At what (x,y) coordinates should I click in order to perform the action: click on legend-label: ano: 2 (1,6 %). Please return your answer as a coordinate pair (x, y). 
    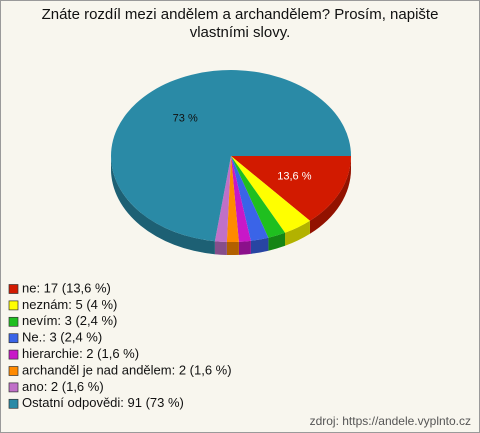
    Looking at the image, I should click on (63, 386).